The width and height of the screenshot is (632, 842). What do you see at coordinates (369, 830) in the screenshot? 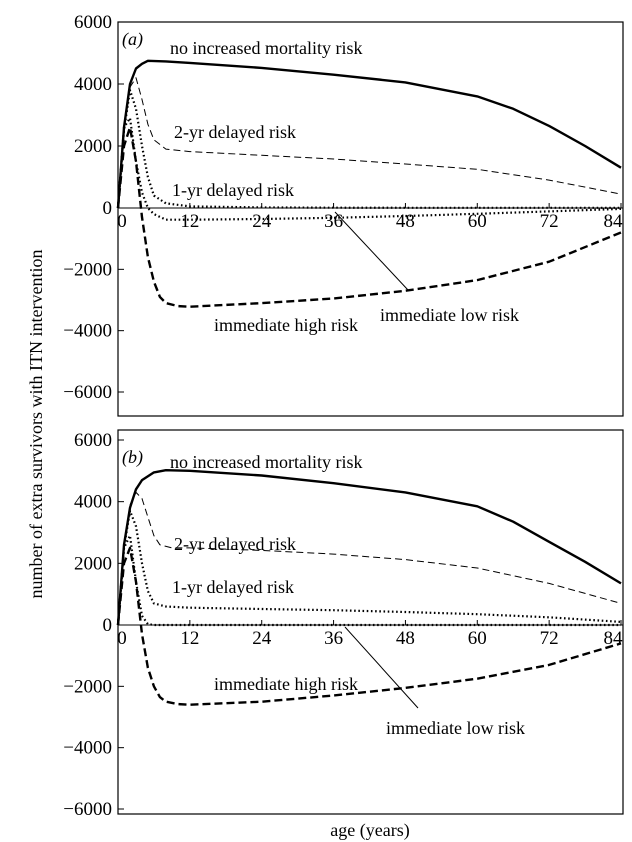
I see `x-axis-label: age (years)` at bounding box center [369, 830].